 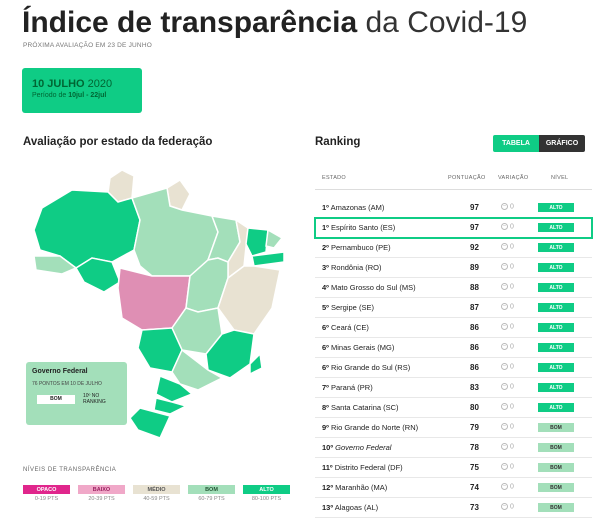 I want to click on level-baixo: BAIXO 20-39 PTS, so click(x=101, y=493).